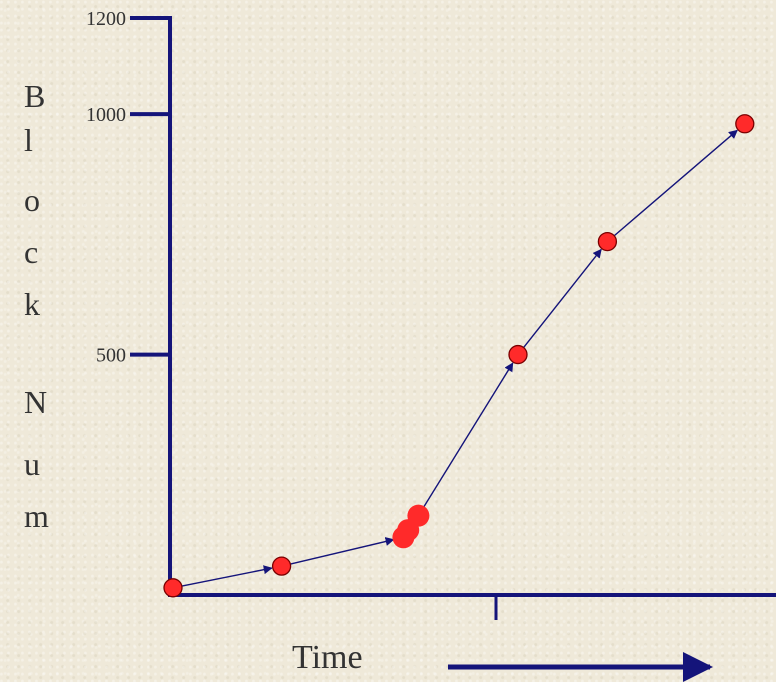 This screenshot has width=776, height=682. Describe the element at coordinates (106, 187) in the screenshot. I see `y-tick-labels: 500 1000 1200` at that location.